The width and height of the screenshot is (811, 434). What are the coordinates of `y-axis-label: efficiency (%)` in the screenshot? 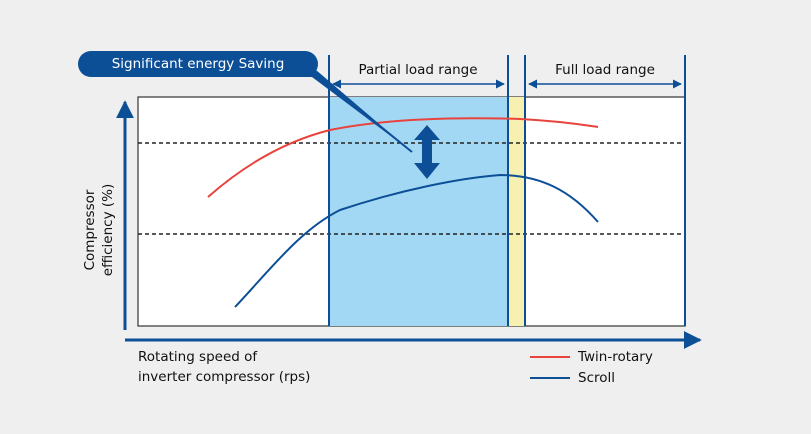 It's located at (108, 230).